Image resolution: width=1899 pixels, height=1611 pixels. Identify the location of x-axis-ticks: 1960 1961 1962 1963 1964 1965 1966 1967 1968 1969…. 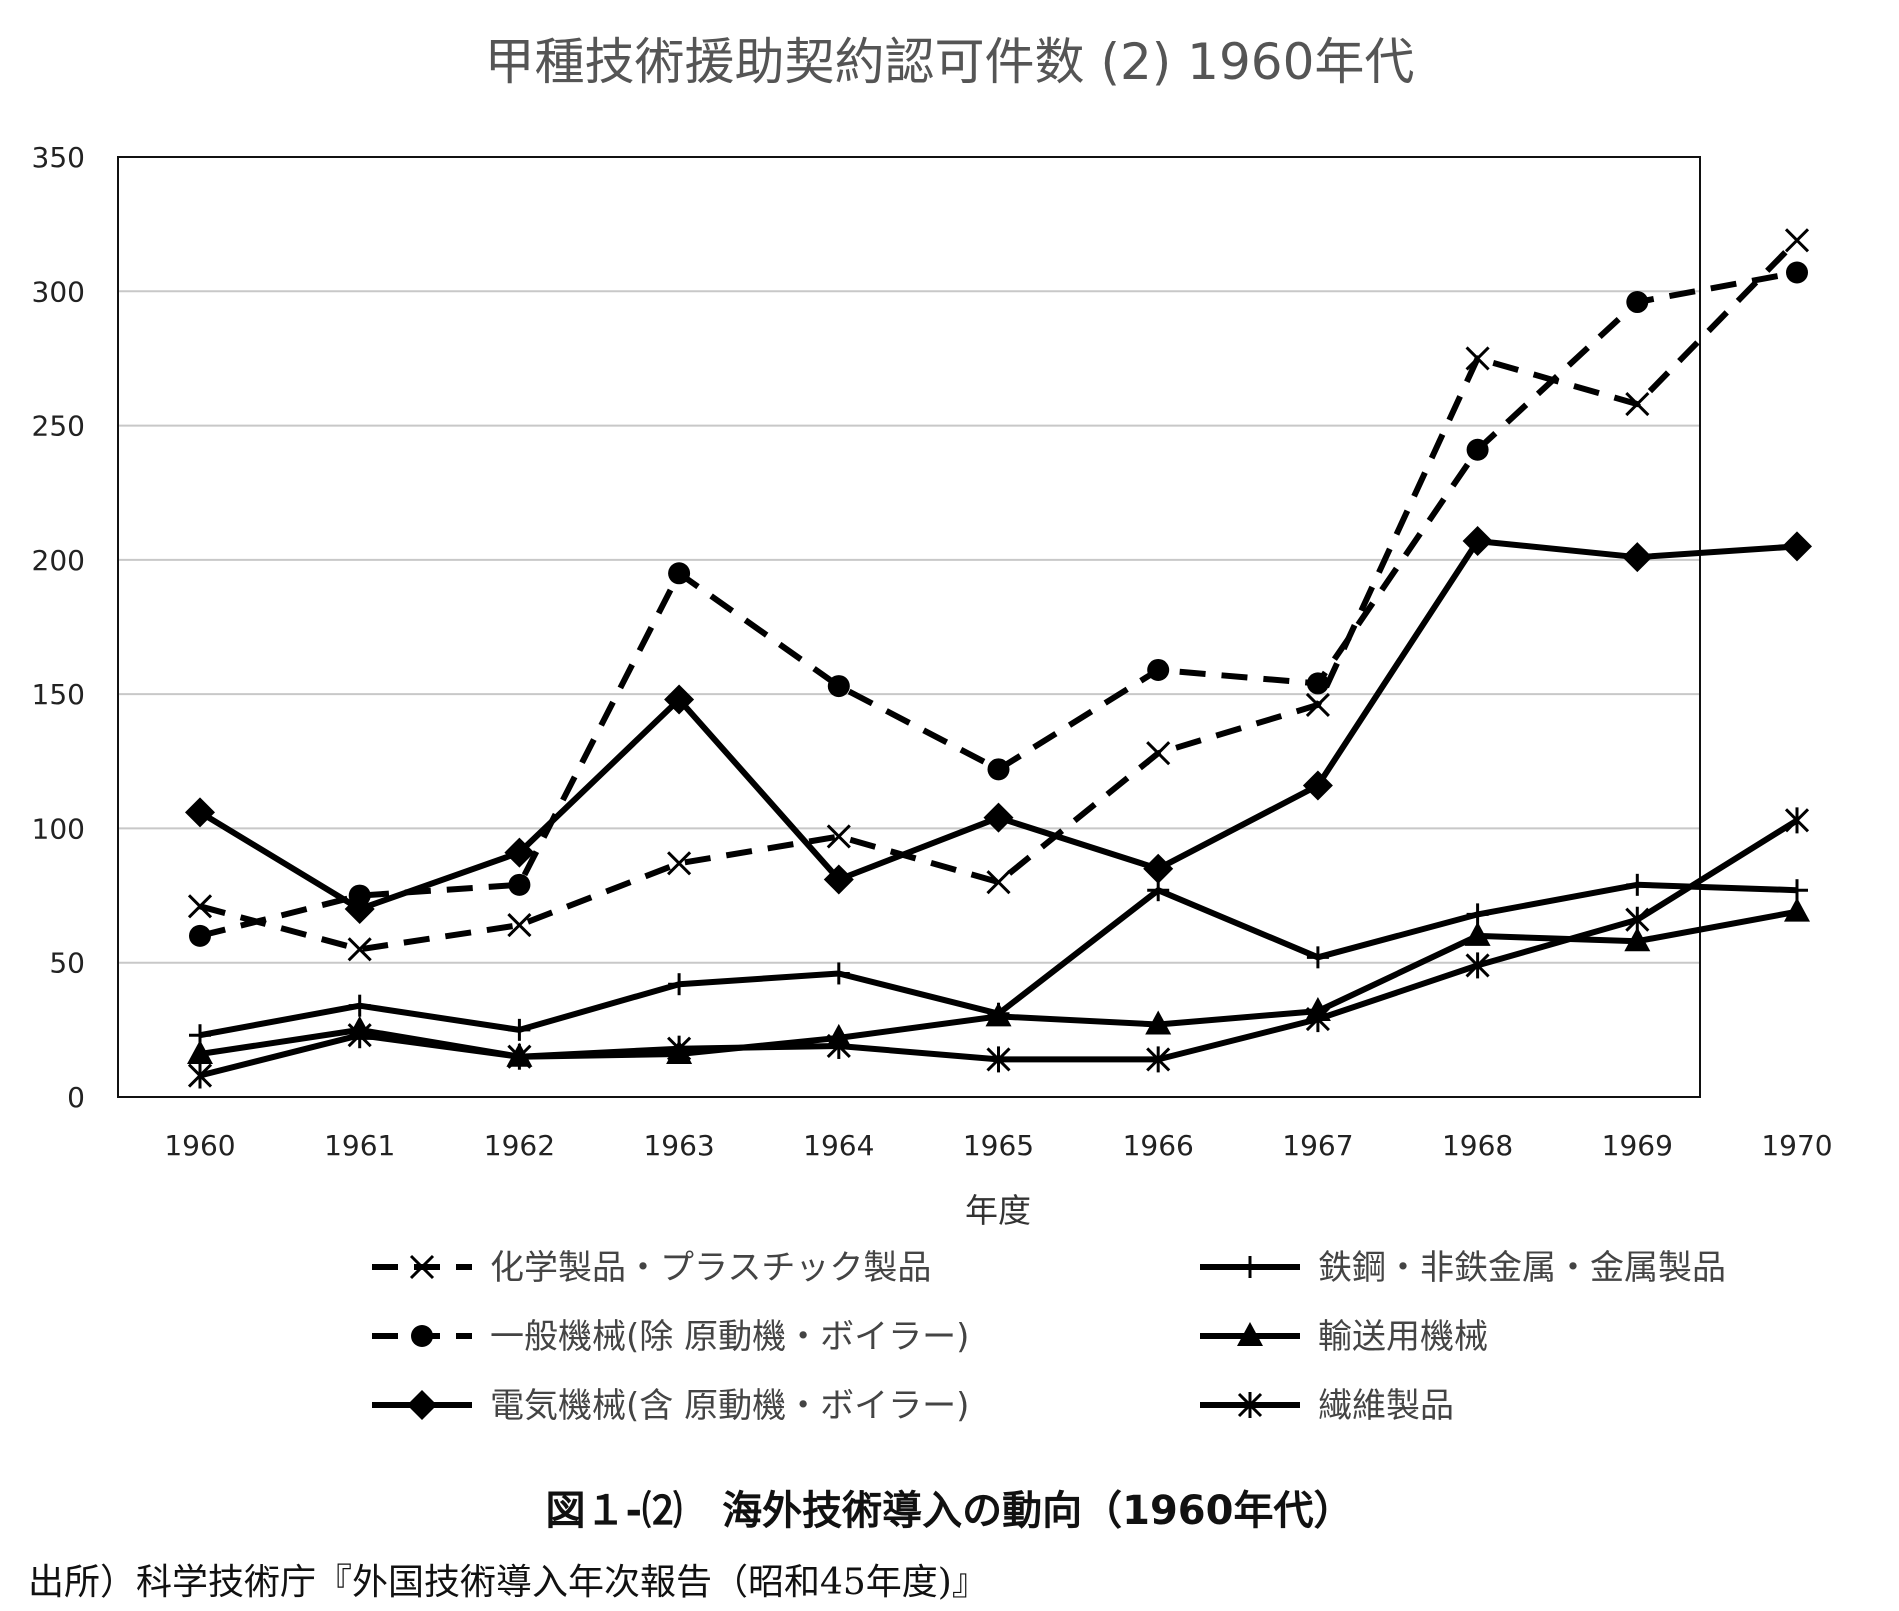
(998, 1145).